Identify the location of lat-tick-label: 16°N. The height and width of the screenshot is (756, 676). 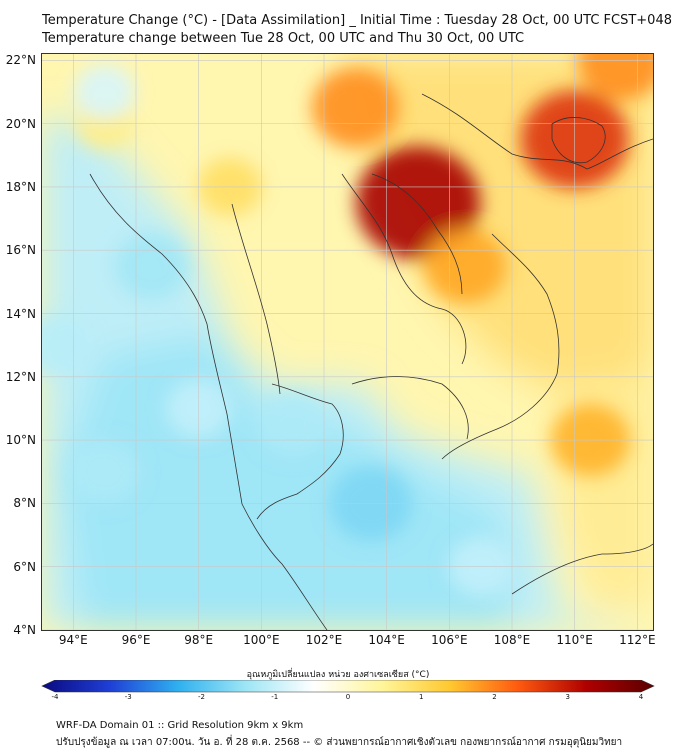
(20, 250).